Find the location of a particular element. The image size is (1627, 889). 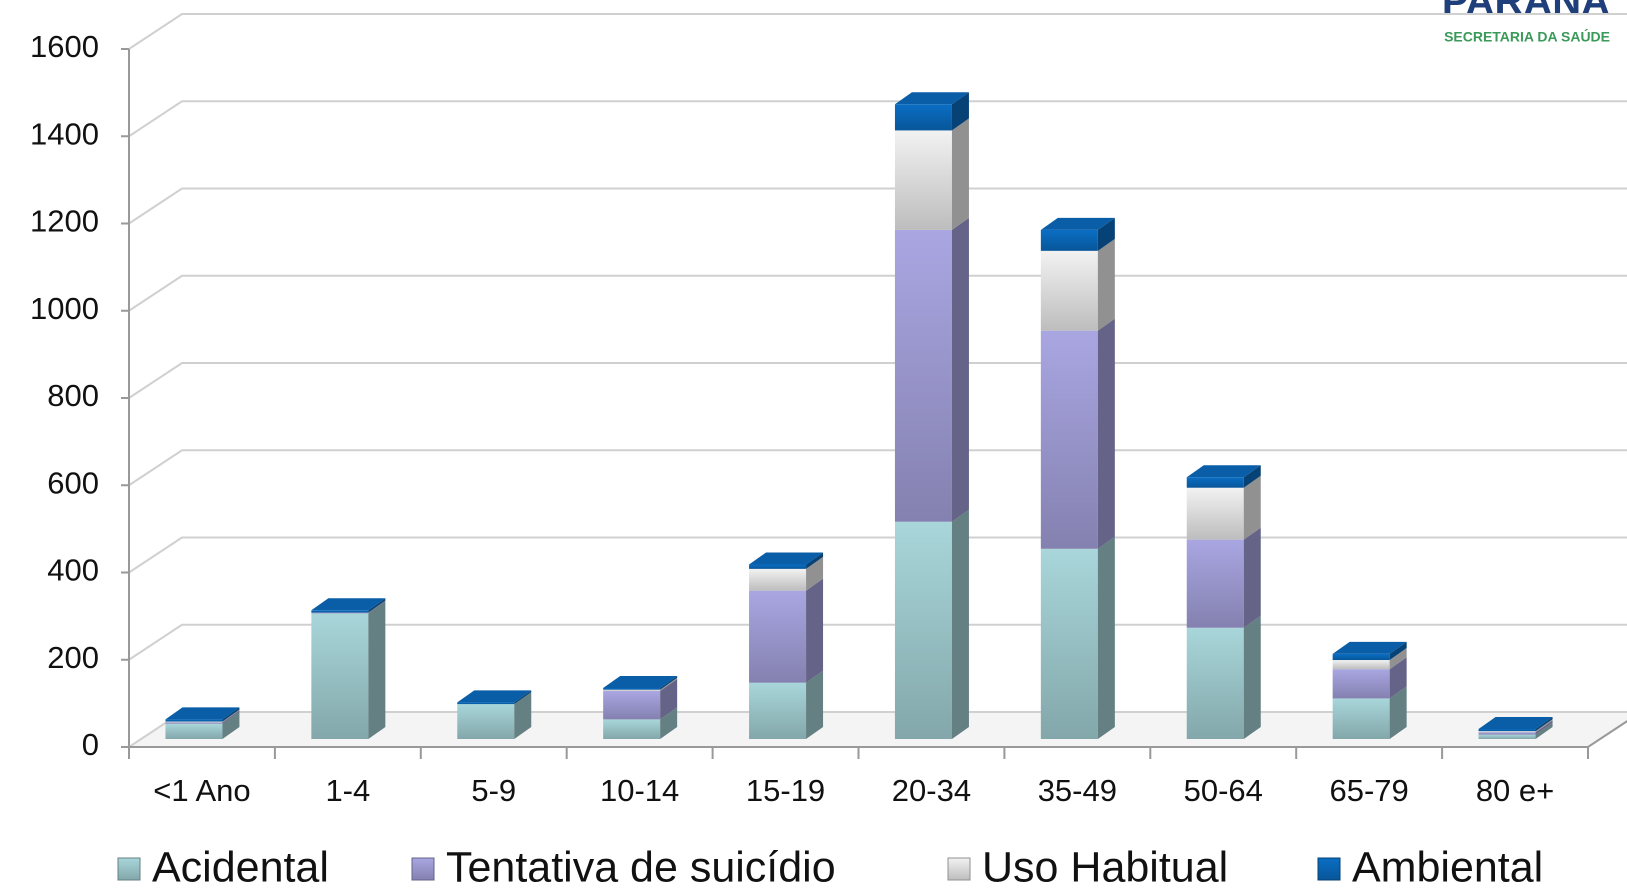

y-tick-label: 1200 is located at coordinates (64, 221).